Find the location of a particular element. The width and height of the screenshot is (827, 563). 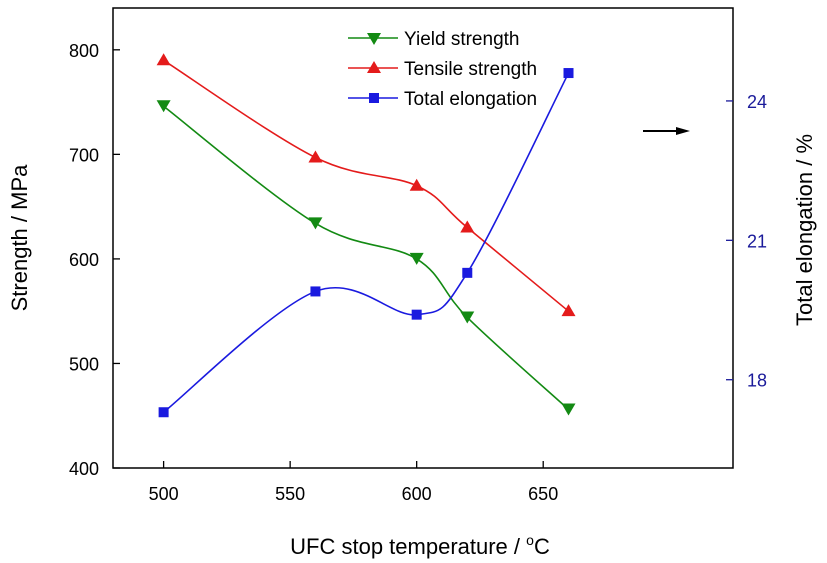

y-axis-title: Strength / MPa is located at coordinates (19, 238).